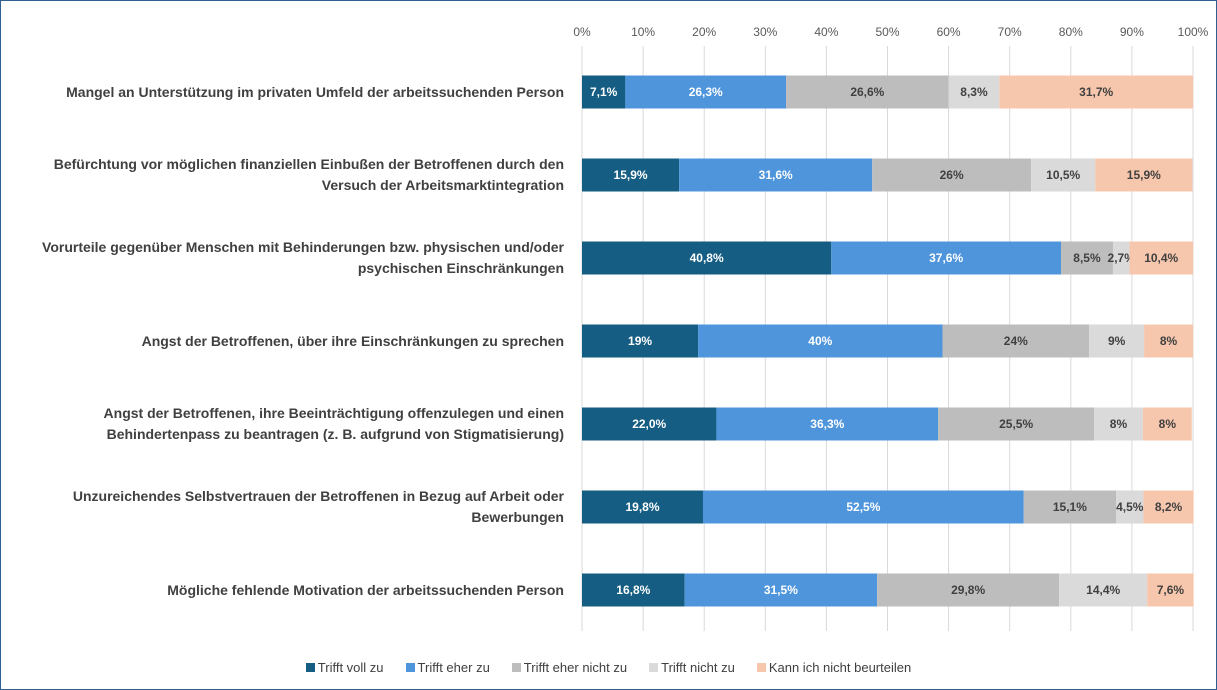  I want to click on data-label: 2,7%, so click(1122, 258).